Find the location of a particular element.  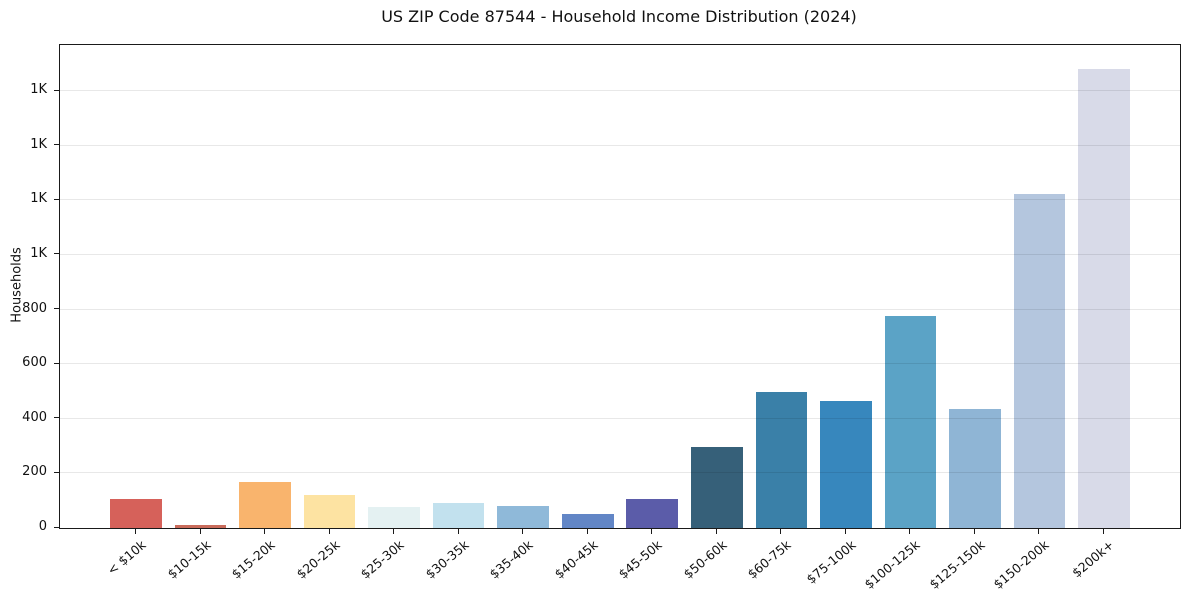

bar-< $10k is located at coordinates (136, 513).